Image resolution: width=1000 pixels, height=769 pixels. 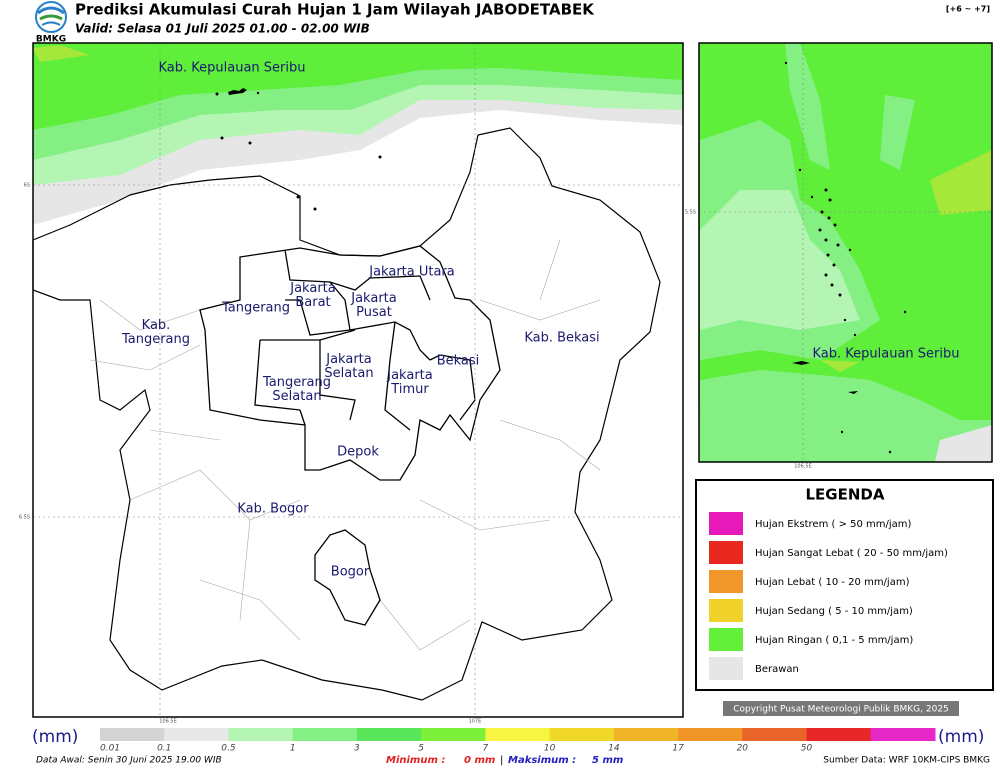 I want to click on region-label: Jakarta Timur, so click(x=409, y=382).